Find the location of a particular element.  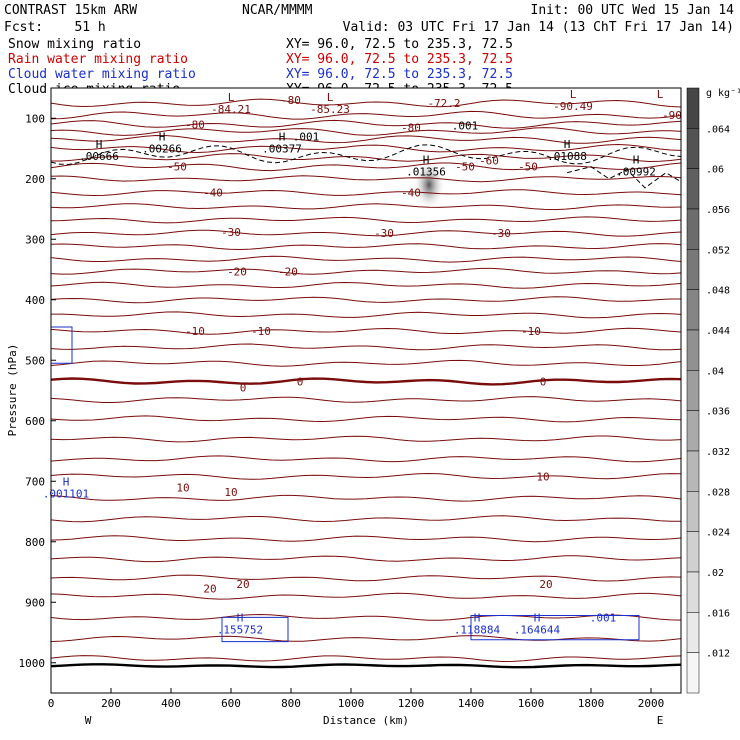

contour-value-label: 20 is located at coordinates (242, 584).